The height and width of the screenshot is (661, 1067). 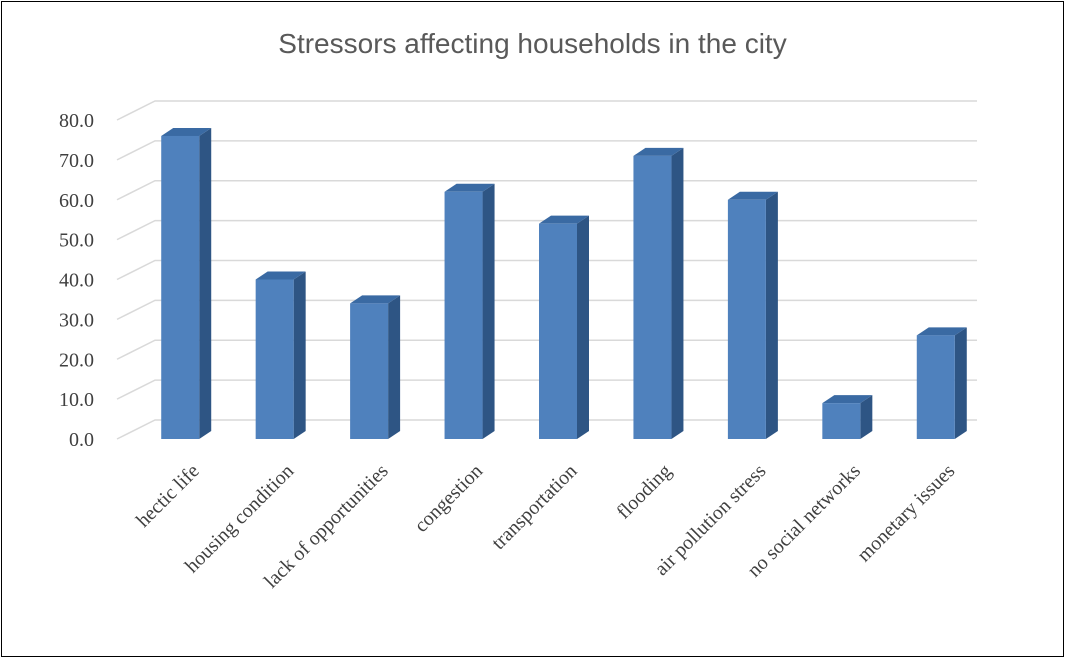 I want to click on y-tick-label: 40.0, so click(x=76, y=281).